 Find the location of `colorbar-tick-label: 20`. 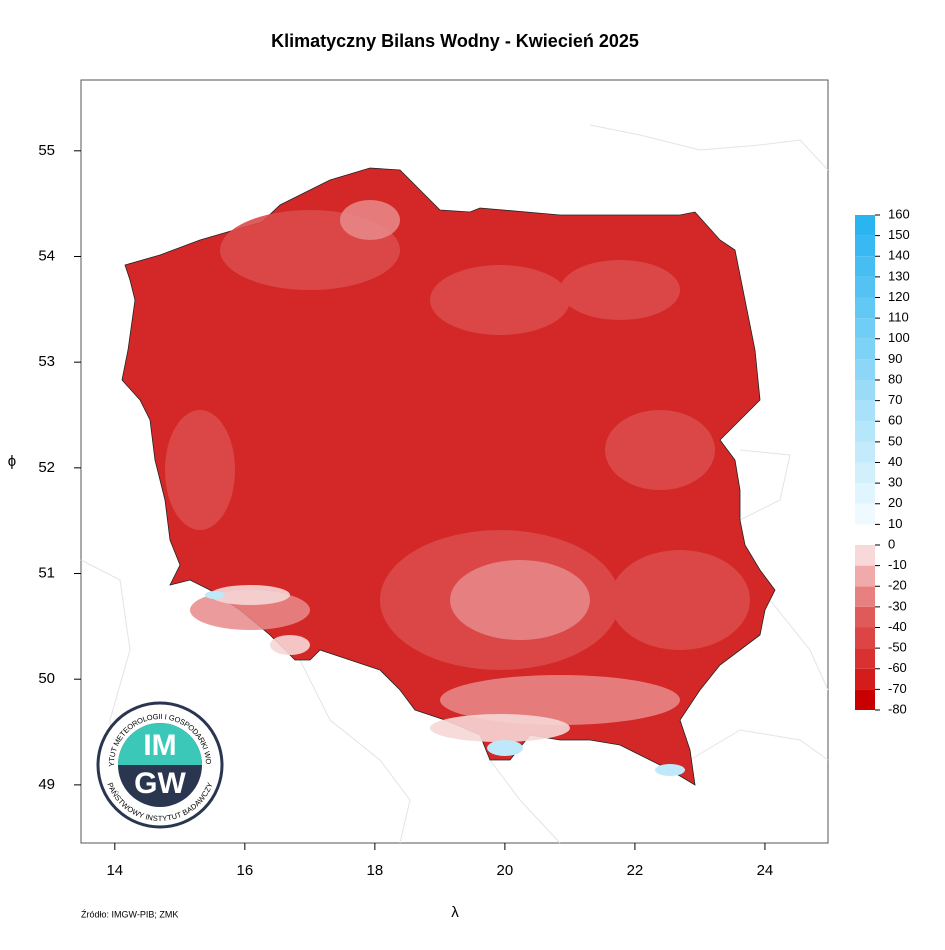

colorbar-tick-label: 20 is located at coordinates (895, 502).